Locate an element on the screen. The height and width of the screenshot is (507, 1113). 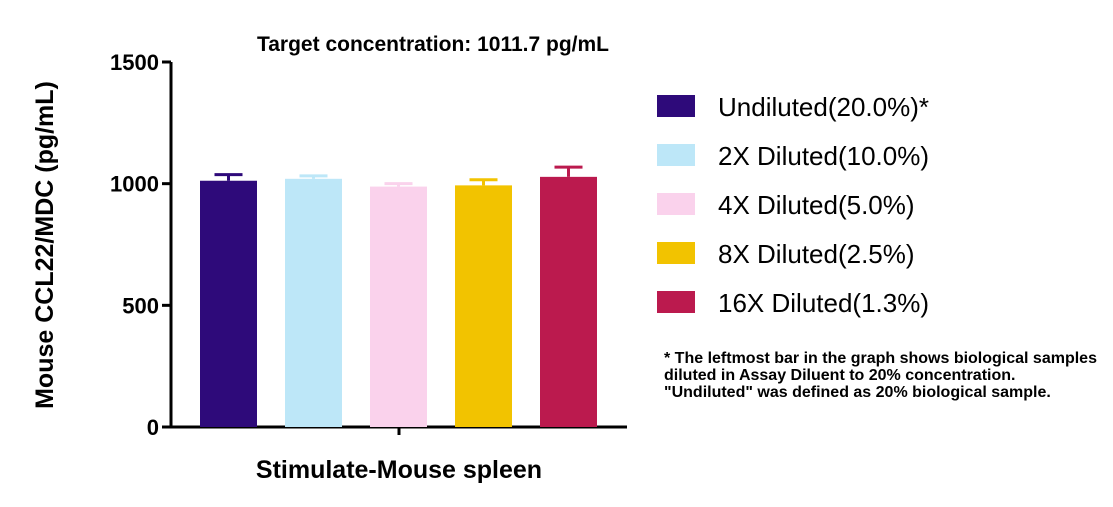
y-tick-label-0: 0 is located at coordinates (153, 427).